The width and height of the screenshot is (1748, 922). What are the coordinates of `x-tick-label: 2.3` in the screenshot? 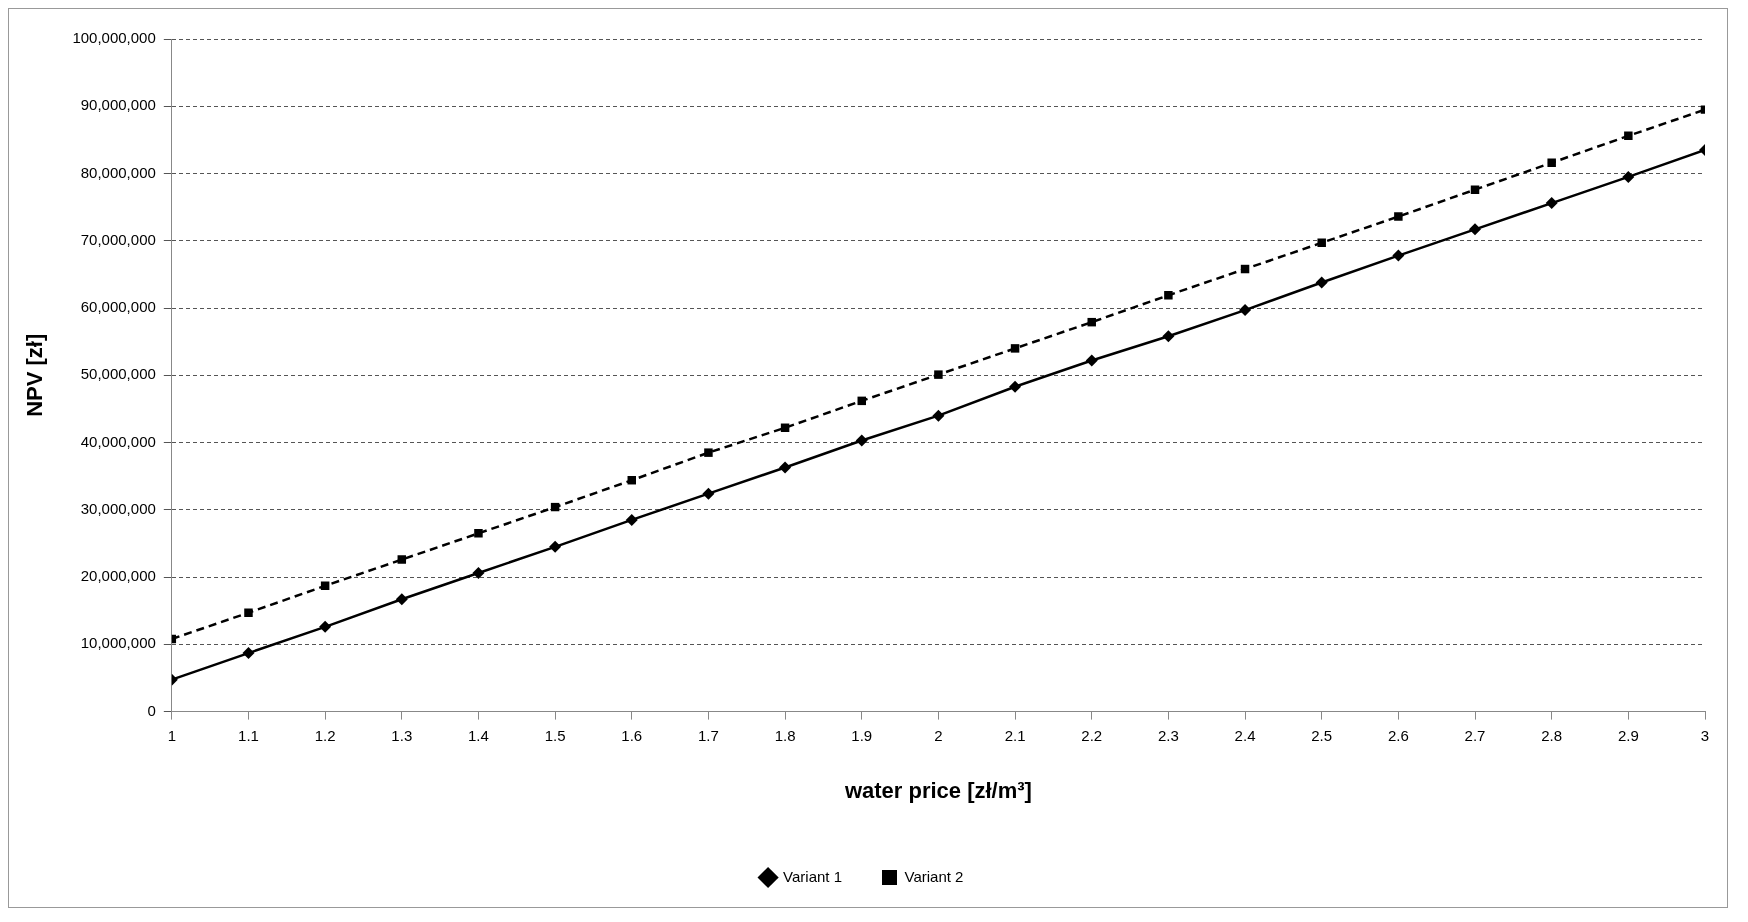 It's located at (1168, 735).